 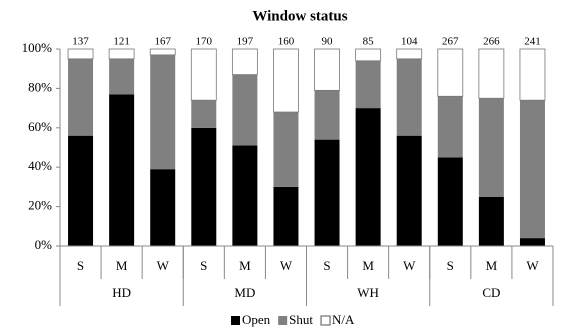 What do you see at coordinates (80, 42) in the screenshot?
I see `bar-total: 137` at bounding box center [80, 42].